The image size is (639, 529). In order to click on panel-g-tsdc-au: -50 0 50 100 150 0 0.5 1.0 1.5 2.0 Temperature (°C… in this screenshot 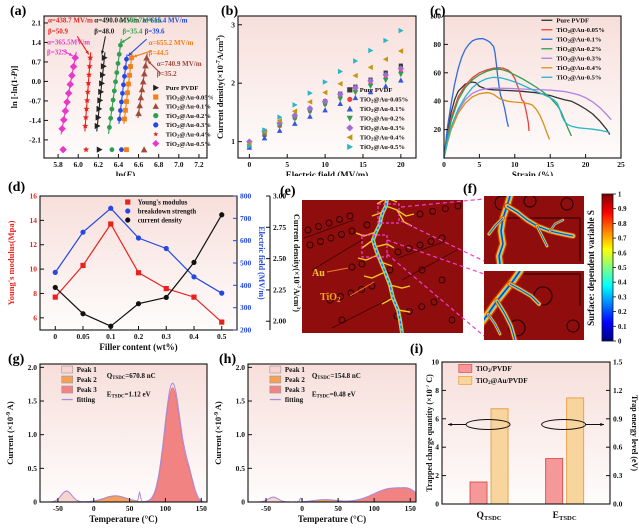, I will do `click(106, 440)`.